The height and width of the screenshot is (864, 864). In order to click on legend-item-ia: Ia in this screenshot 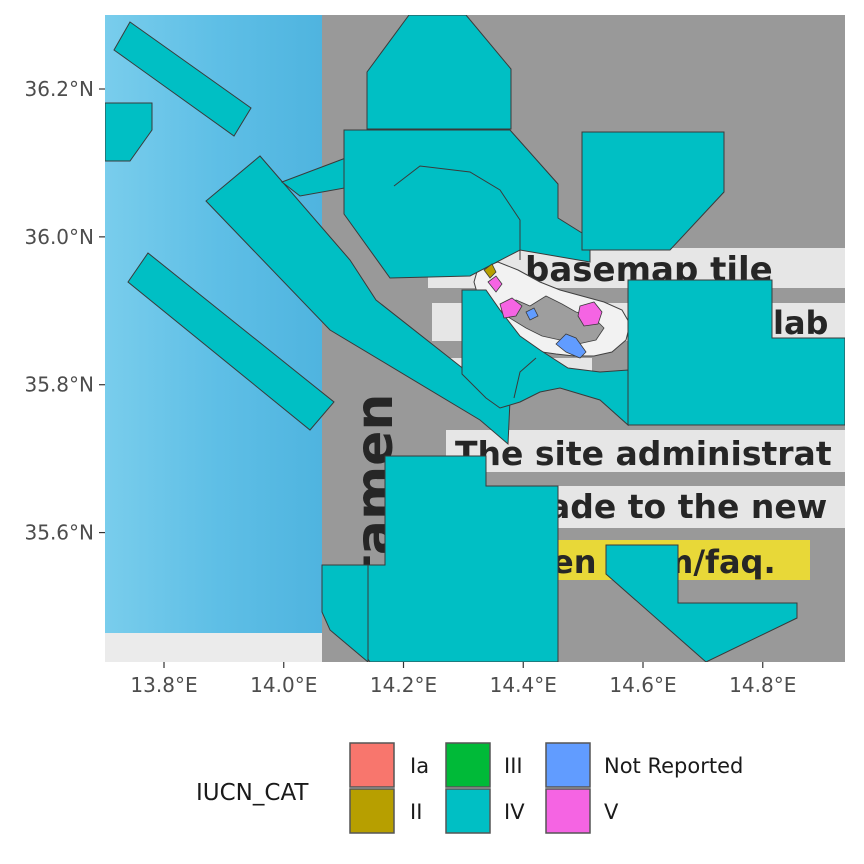, I will do `click(389, 765)`.